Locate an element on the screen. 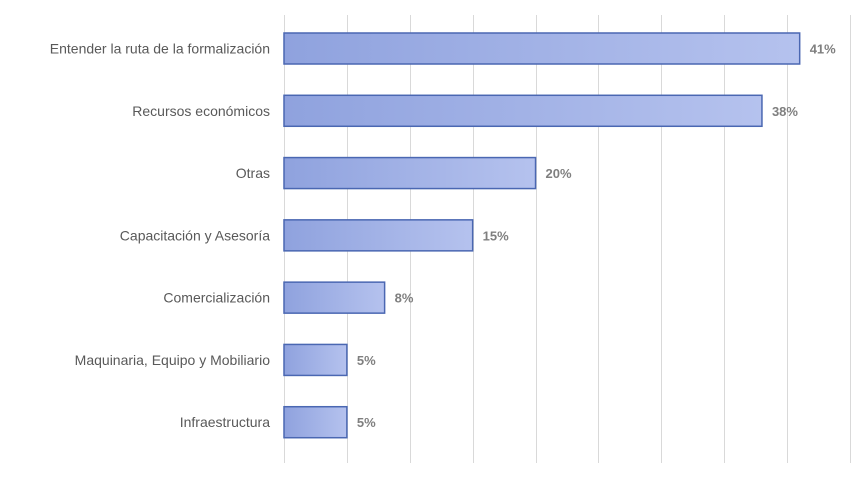 The width and height of the screenshot is (867, 493). category-label: Recursos económicos is located at coordinates (201, 111).